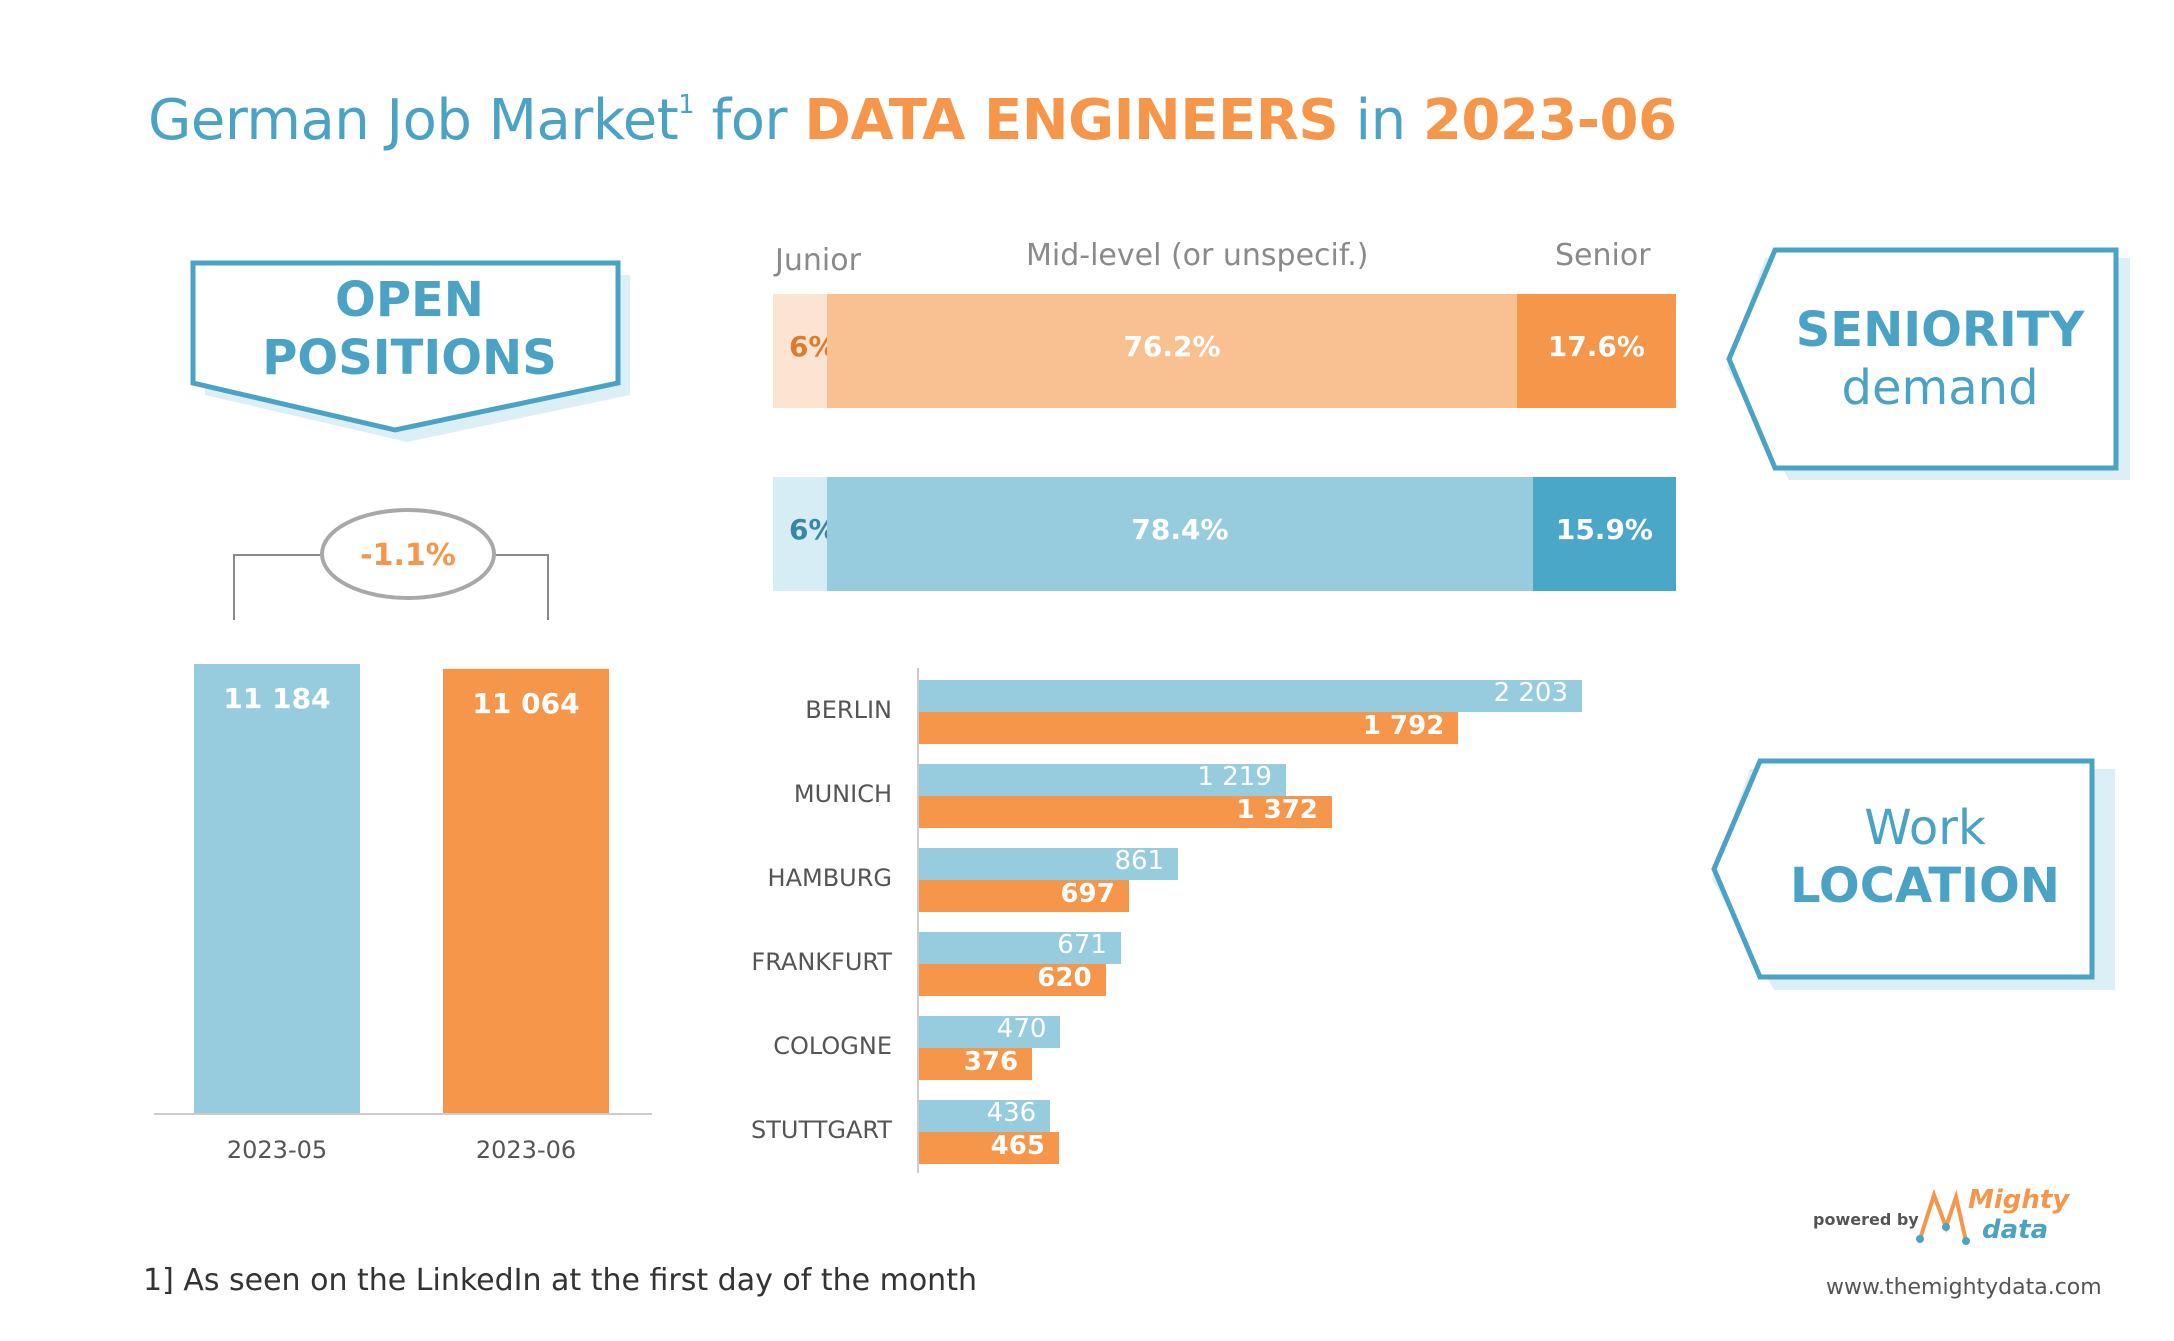 The height and width of the screenshot is (1341, 2174). Describe the element at coordinates (1197, 255) in the screenshot. I see `seniority-header-mid: Mid-level (or unspecif.)` at that location.